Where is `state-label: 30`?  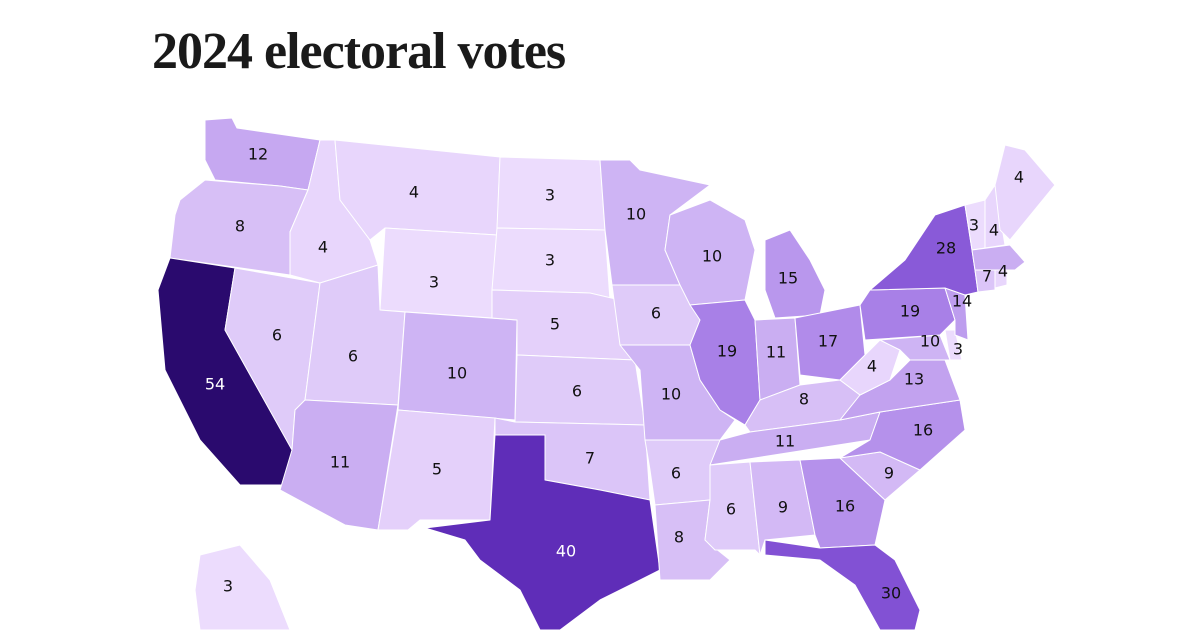 state-label: 30 is located at coordinates (891, 593).